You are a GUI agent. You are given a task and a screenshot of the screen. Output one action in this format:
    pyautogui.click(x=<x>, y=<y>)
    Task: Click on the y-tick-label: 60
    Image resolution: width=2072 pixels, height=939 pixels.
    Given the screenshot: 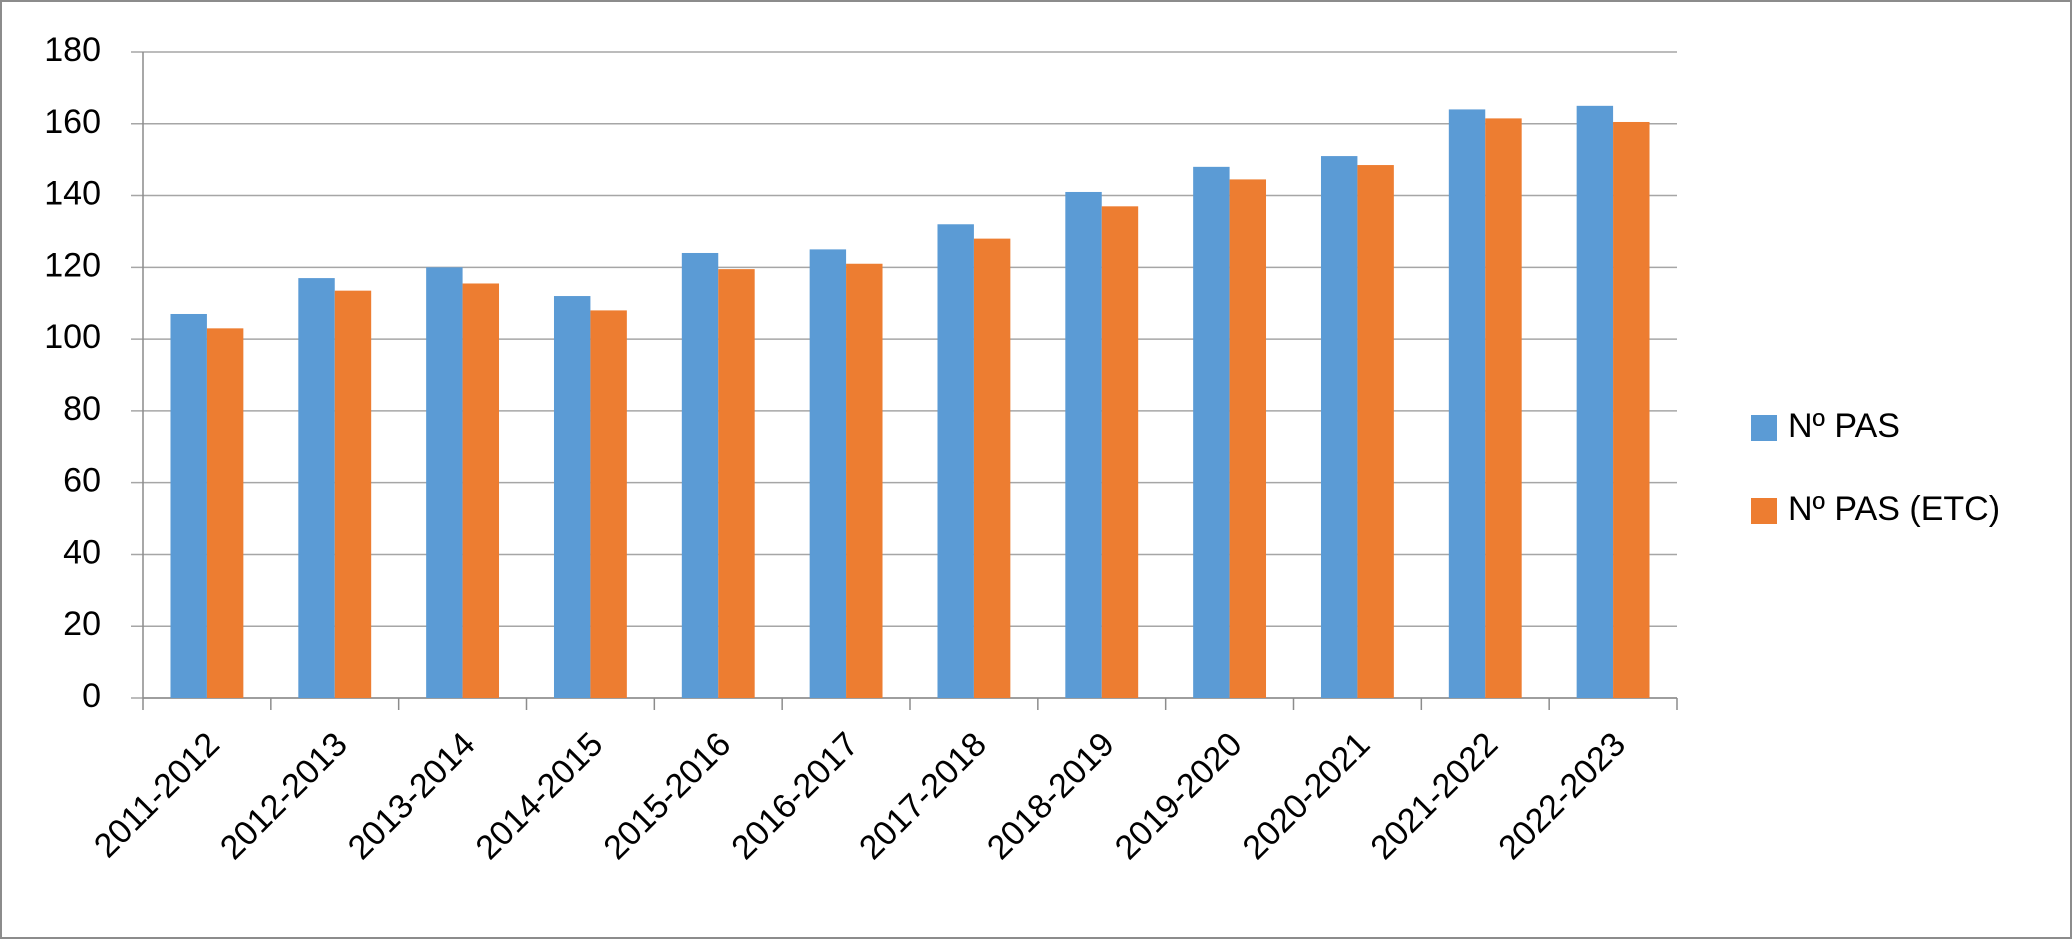 What is the action you would take?
    pyautogui.click(x=82, y=481)
    